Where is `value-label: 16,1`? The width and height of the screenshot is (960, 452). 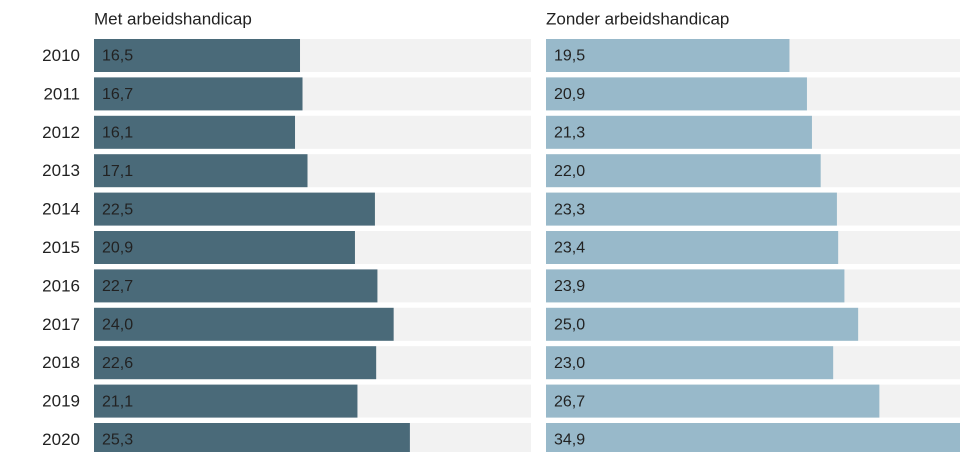
value-label: 16,1 is located at coordinates (117, 133).